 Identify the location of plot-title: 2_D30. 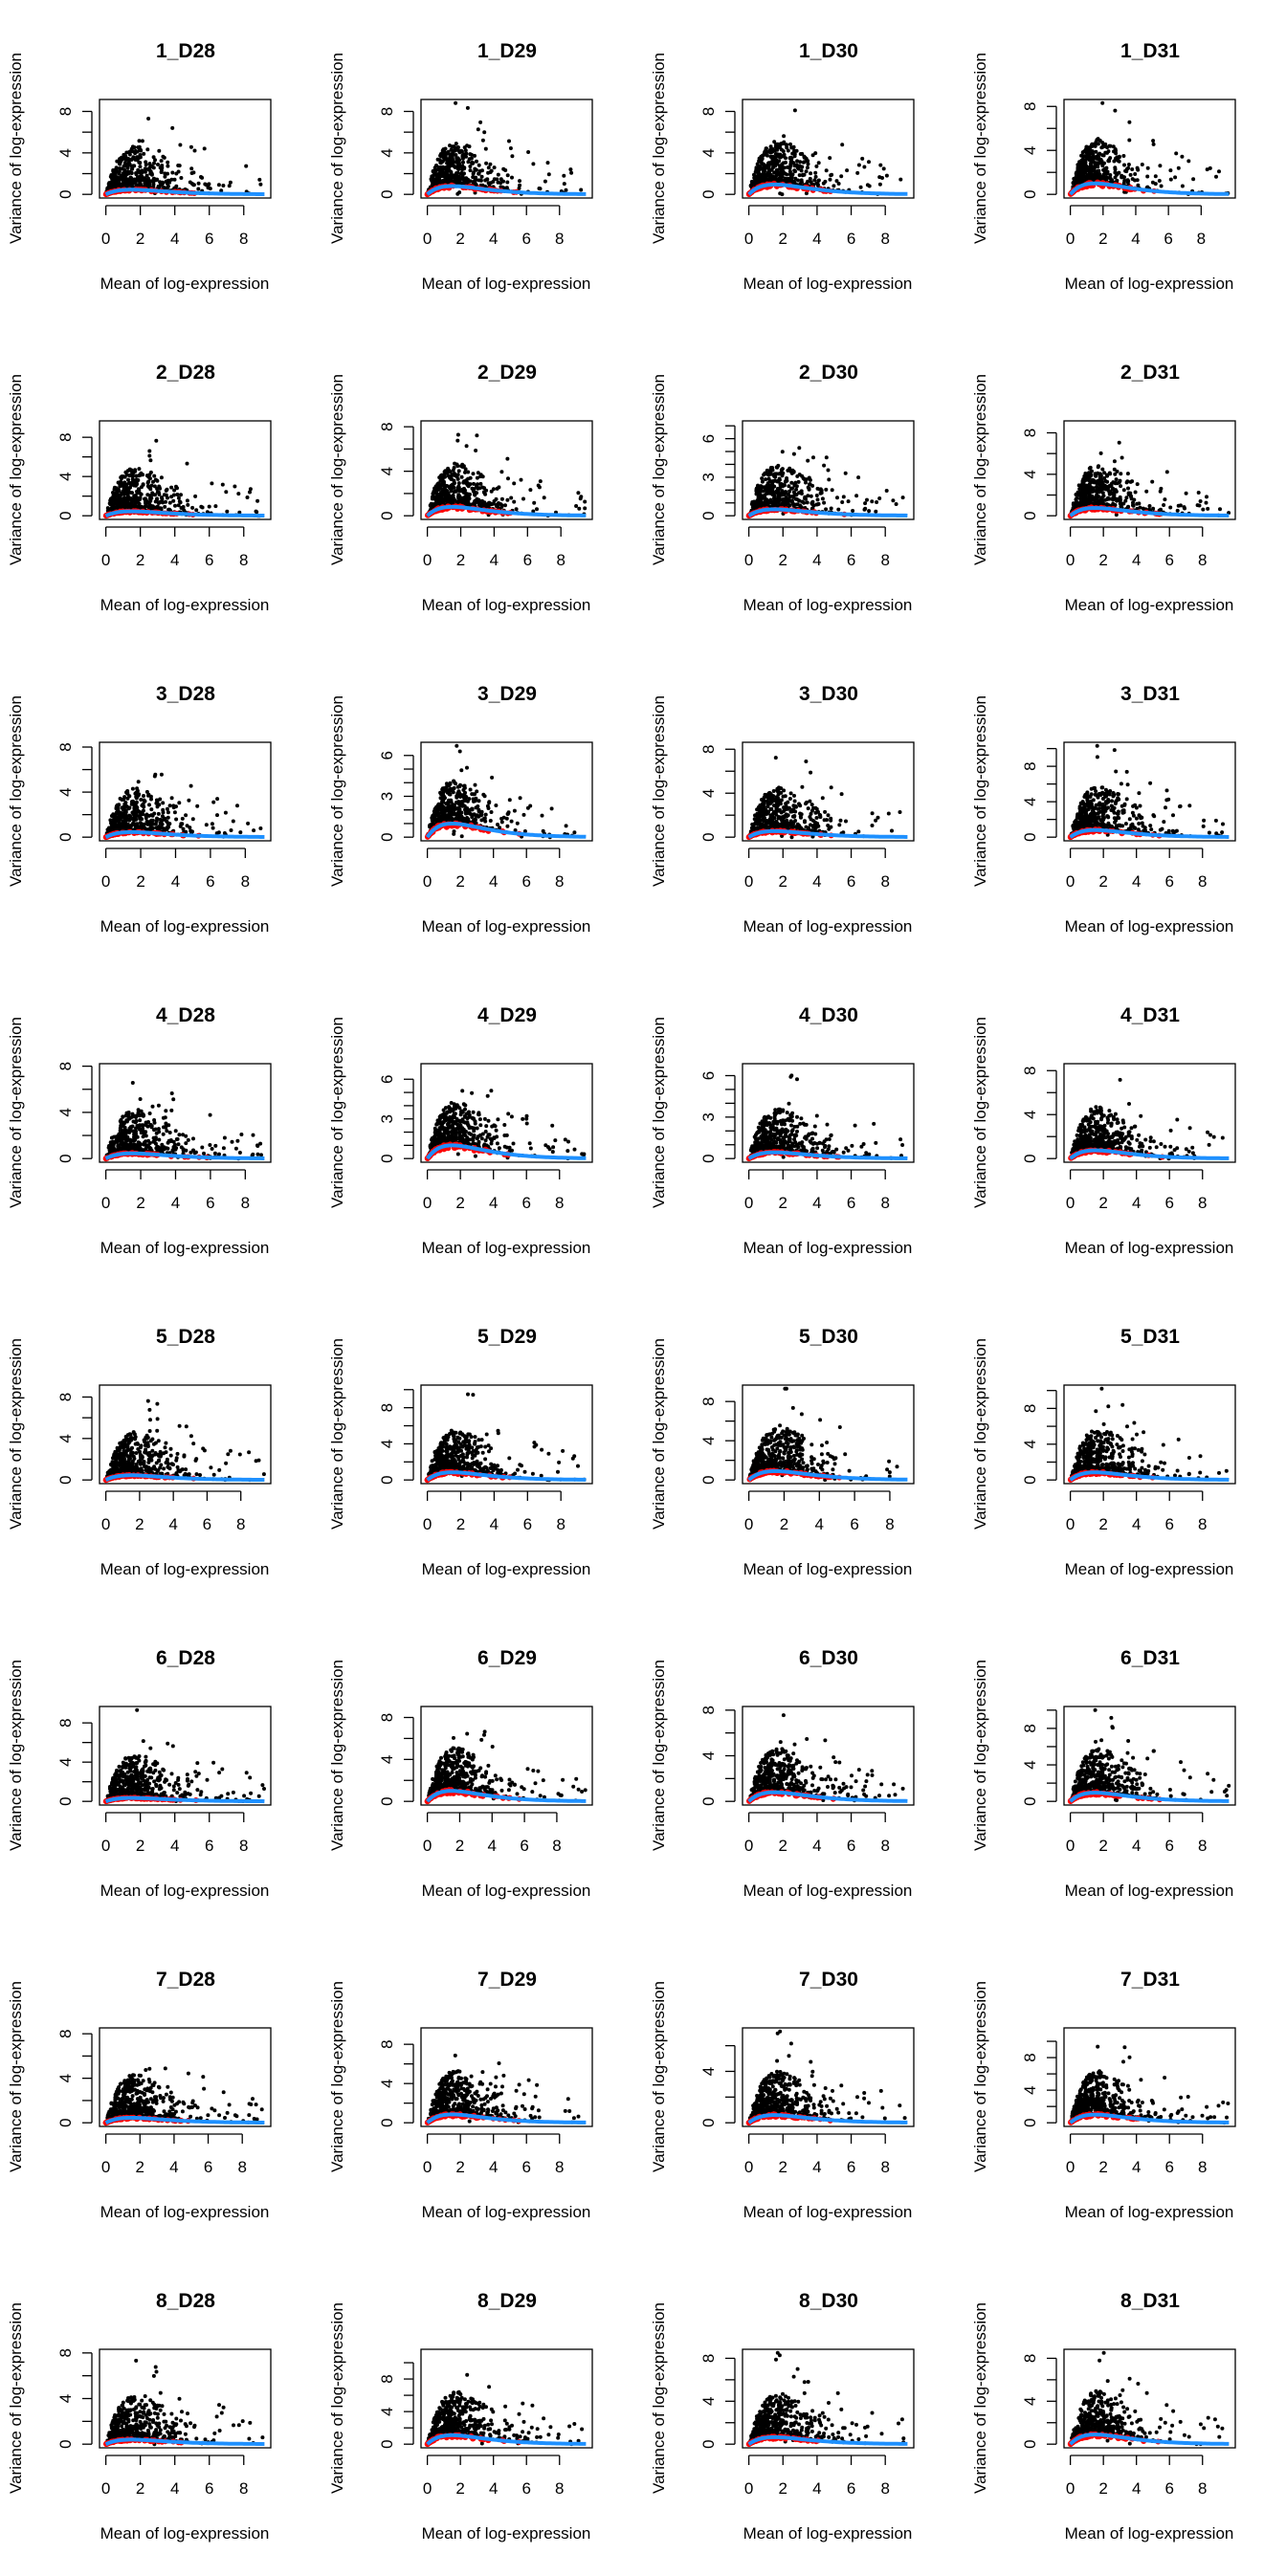
(828, 373).